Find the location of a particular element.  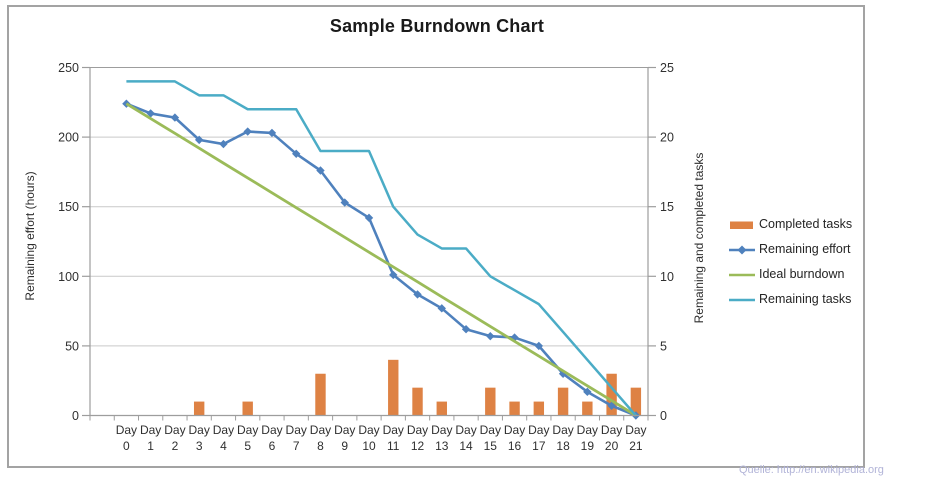

x-axis-label: 7 is located at coordinates (296, 446).